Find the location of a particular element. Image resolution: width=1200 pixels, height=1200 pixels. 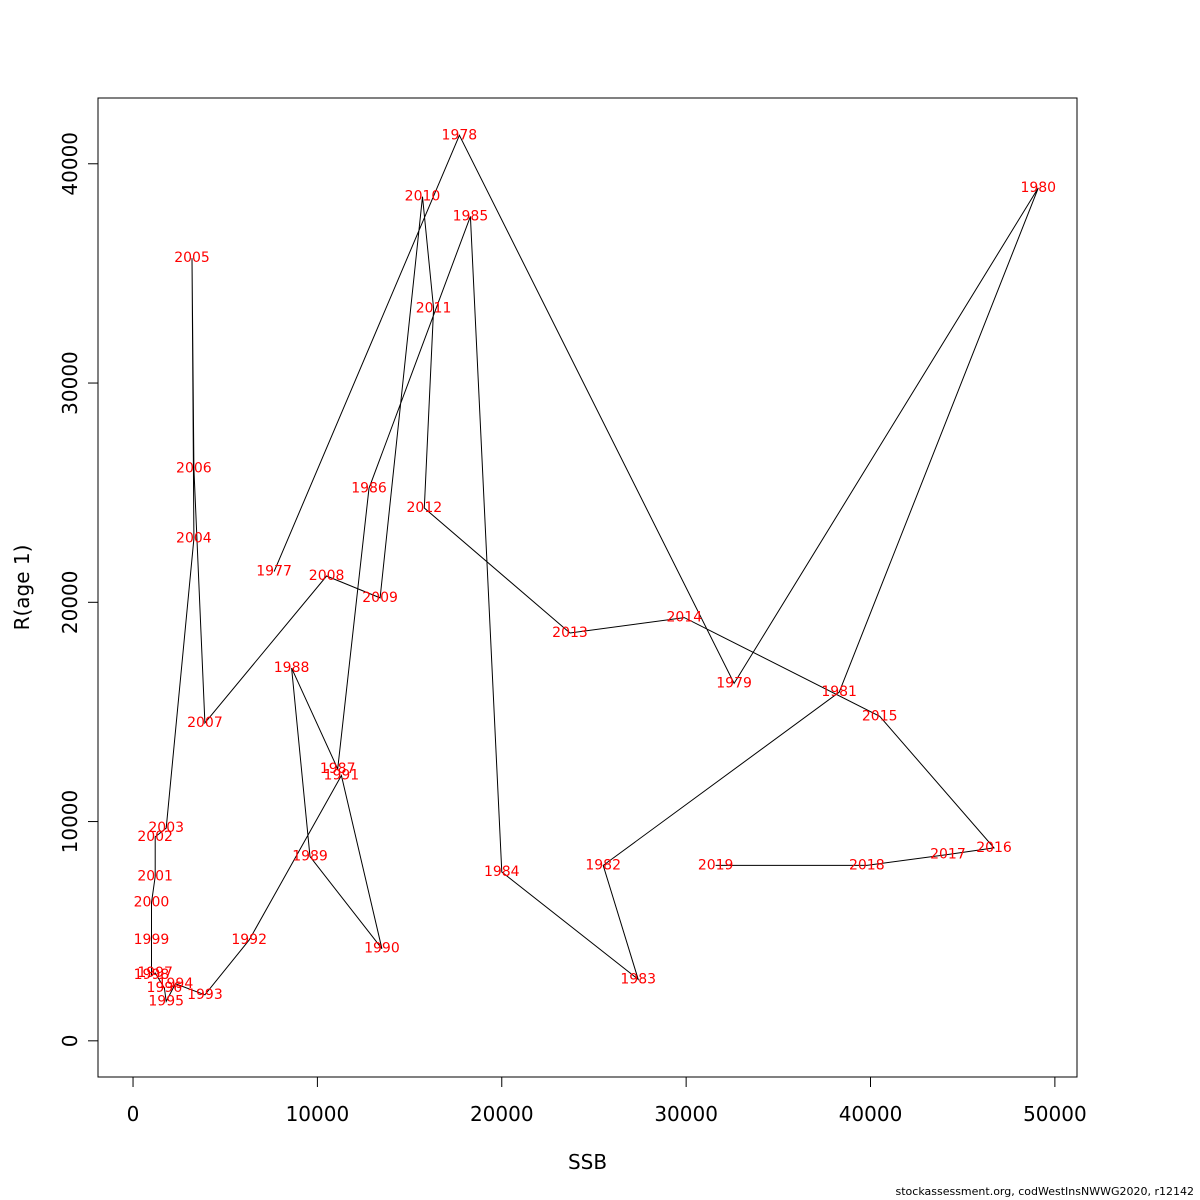

x-tick-label: 0 is located at coordinates (133, 1114).